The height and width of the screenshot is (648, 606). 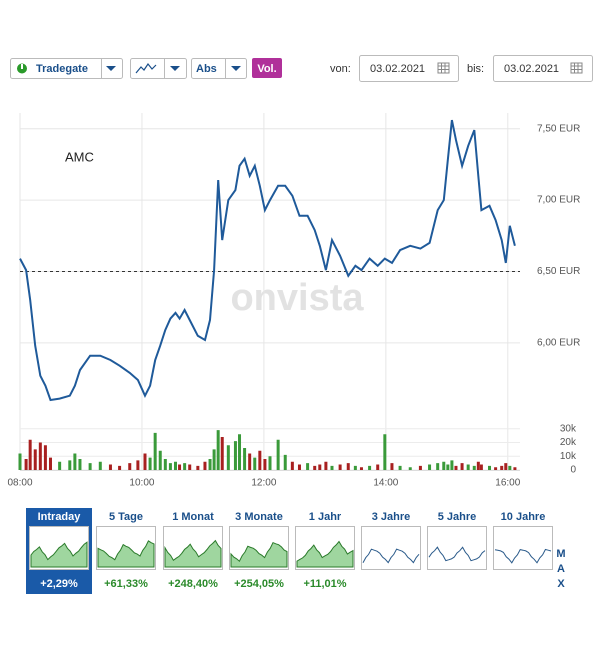 I want to click on volume-tick-label: 0, so click(x=573, y=470).